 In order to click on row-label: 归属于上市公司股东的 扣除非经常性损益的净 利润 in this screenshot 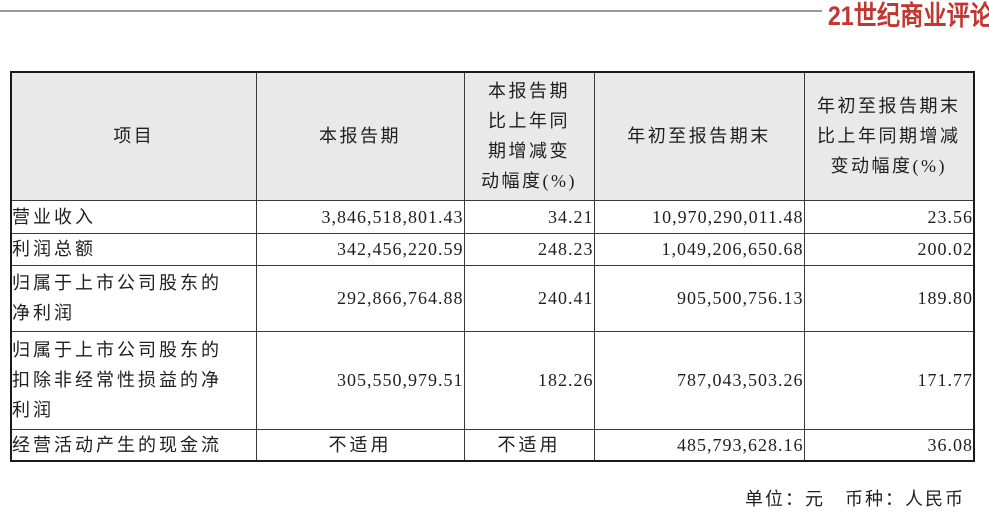, I will do `click(133, 380)`.